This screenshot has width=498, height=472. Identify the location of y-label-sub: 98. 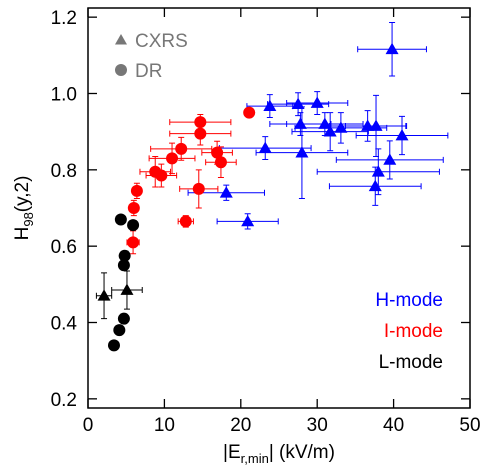
(28, 219).